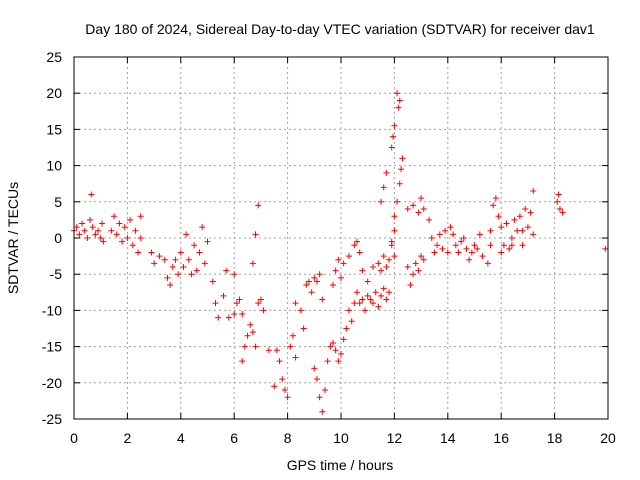 The width and height of the screenshot is (640, 480). Describe the element at coordinates (341, 438) in the screenshot. I see `x-tick-label: 10` at that location.